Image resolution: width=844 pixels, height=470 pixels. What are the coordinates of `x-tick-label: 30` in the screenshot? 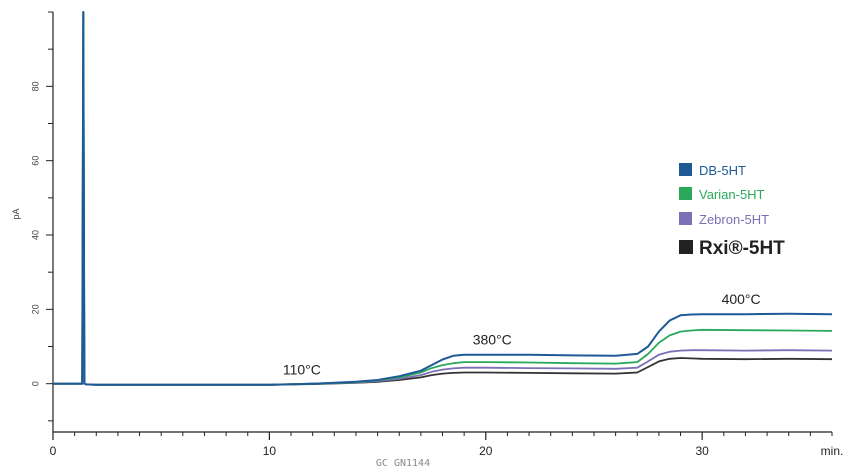 It's located at (702, 451).